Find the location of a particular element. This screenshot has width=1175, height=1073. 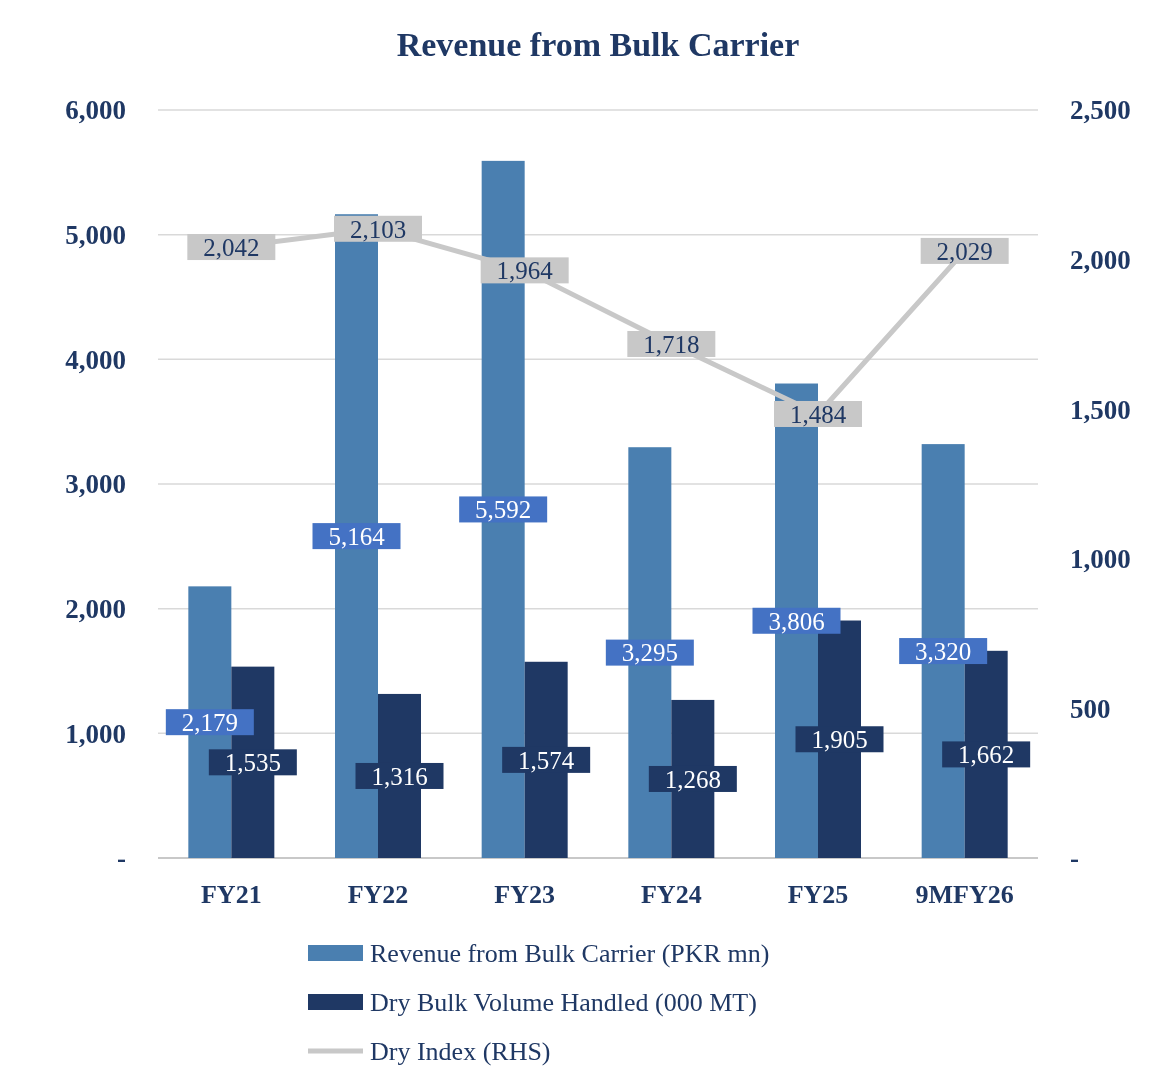

data-label: 1,535 is located at coordinates (252, 763).